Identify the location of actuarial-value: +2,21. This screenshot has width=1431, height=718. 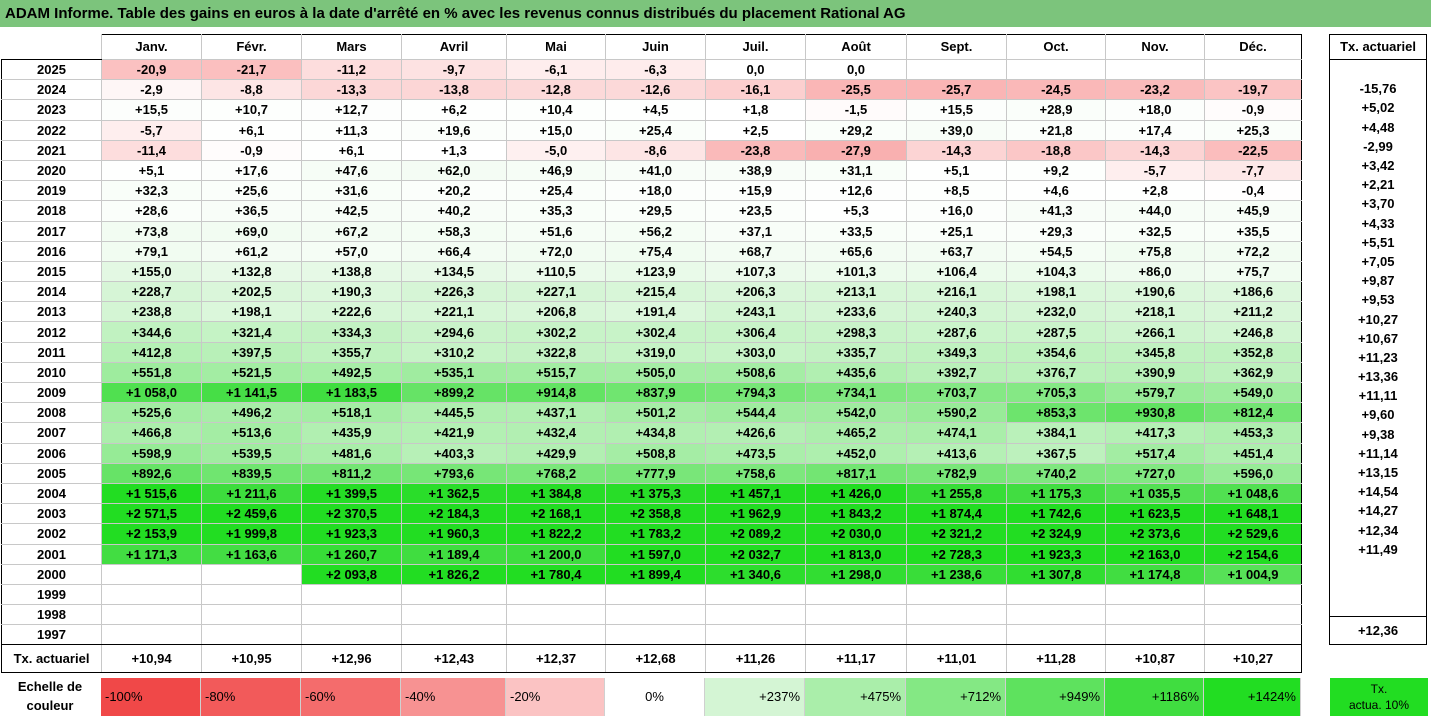
(1378, 185).